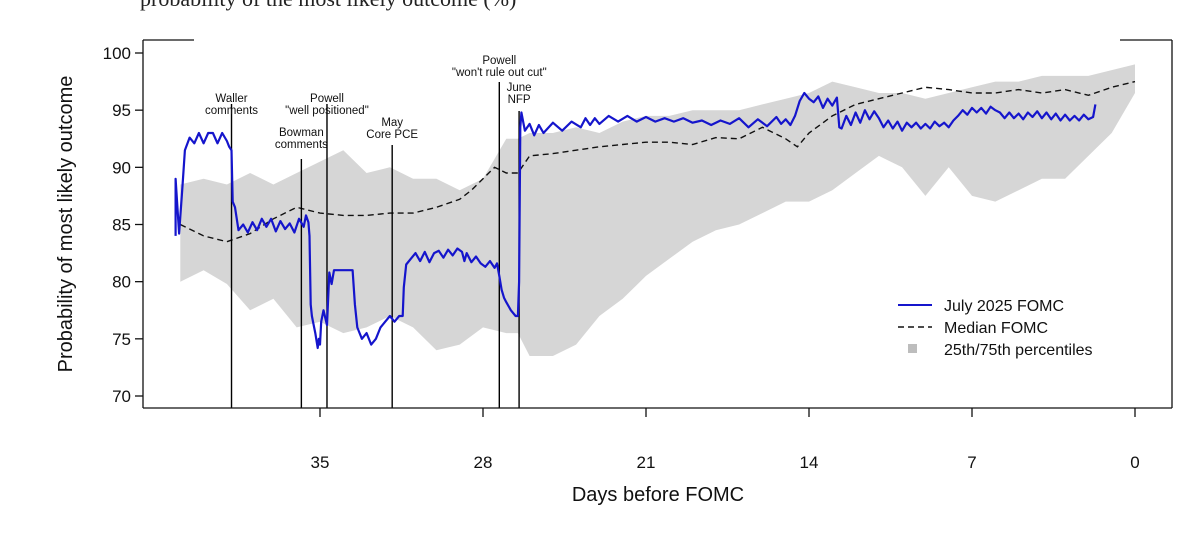 Image resolution: width=1200 pixels, height=535 pixels. I want to click on event-label: NFP, so click(519, 100).